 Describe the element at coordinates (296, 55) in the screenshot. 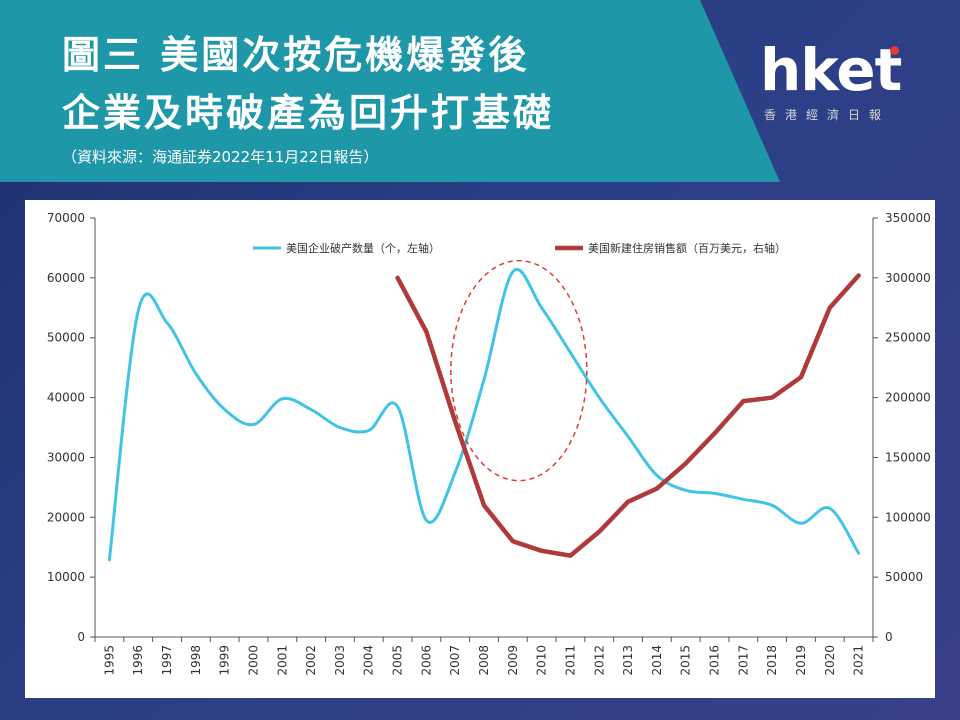

I see `page-title-line1: 圖三 美國次按危機爆發後` at that location.